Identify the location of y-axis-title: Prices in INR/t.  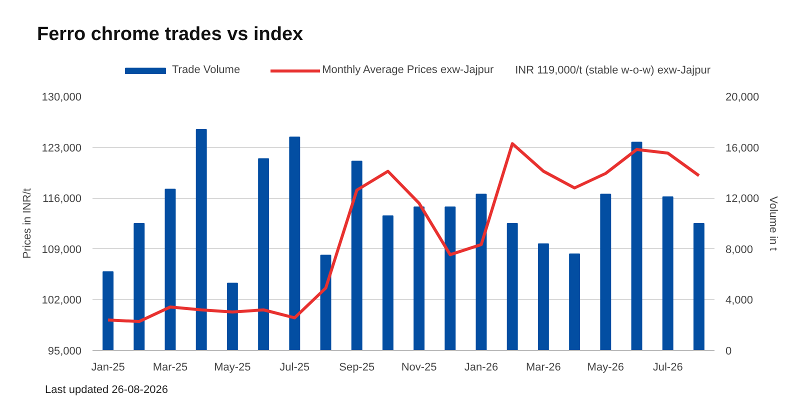
(28, 223).